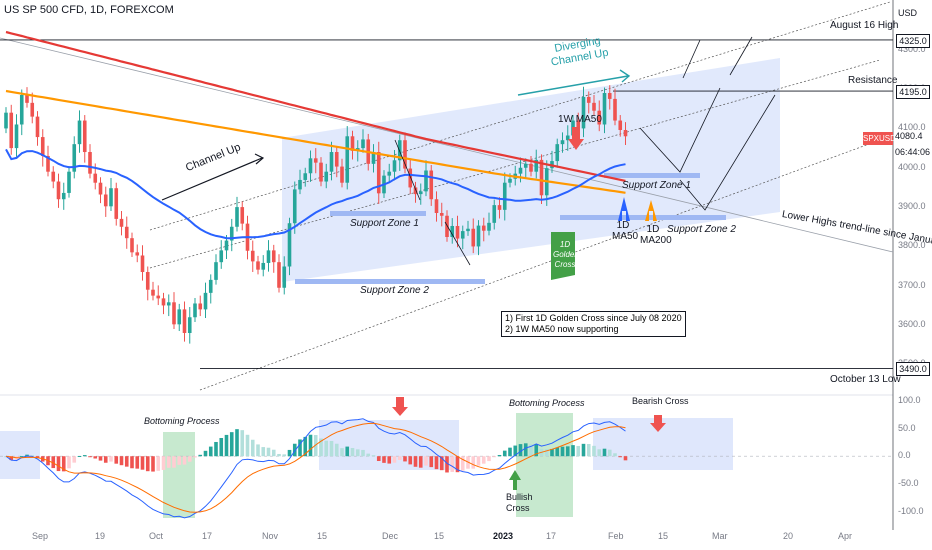  What do you see at coordinates (904, 455) in the screenshot?
I see `oscillator-tick: 0.0` at bounding box center [904, 455].